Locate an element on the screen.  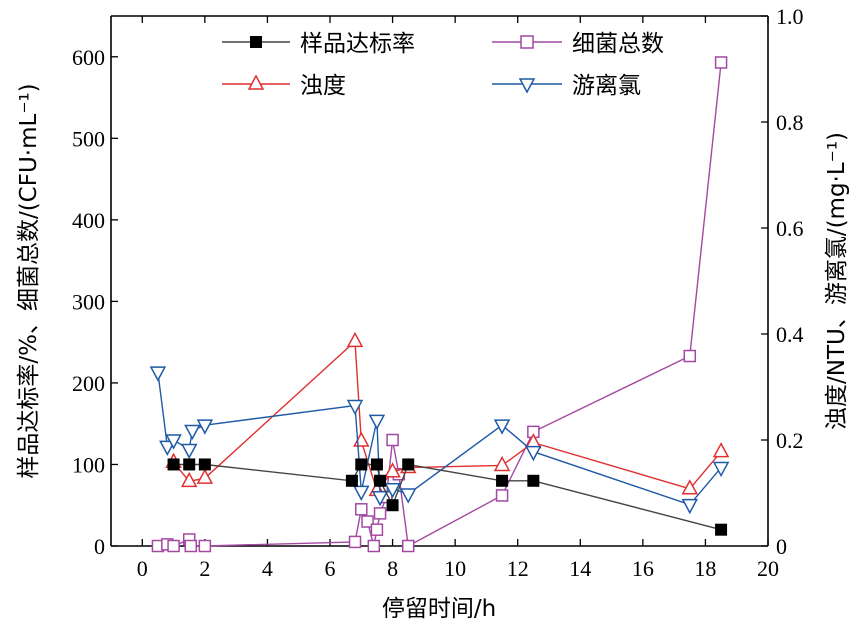
y-right-tick-label: 0.6 is located at coordinates (790, 228).